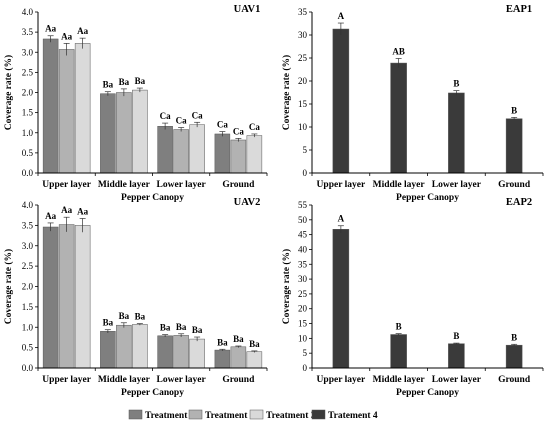 The image size is (550, 432). I want to click on y-tick-label: 35, so click(303, 264).